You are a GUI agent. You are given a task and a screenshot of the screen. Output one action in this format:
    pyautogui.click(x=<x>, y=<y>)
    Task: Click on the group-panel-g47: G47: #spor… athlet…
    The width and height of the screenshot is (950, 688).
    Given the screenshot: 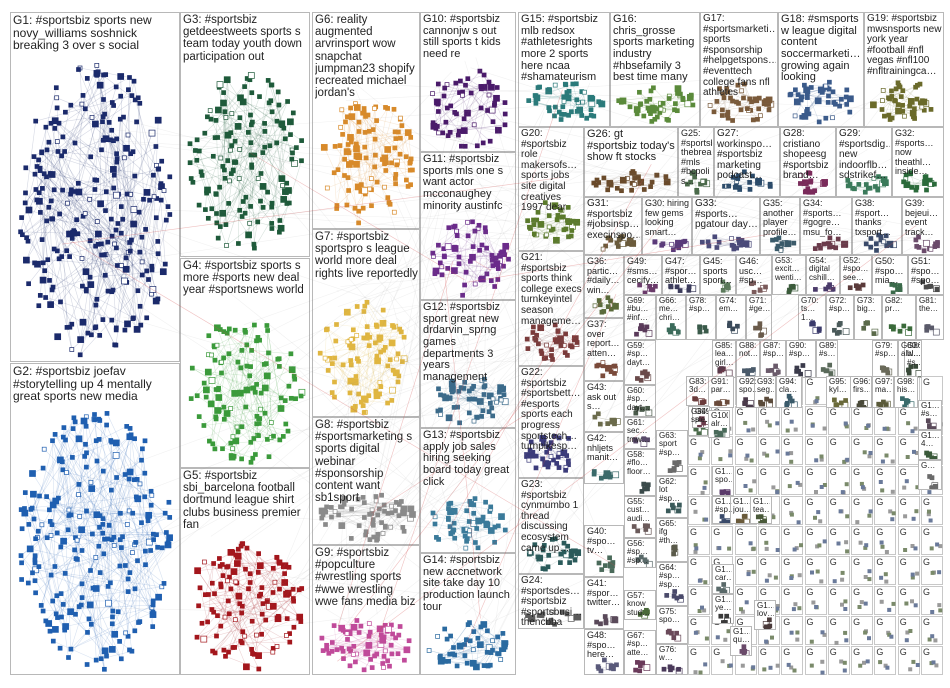 What is the action you would take?
    pyautogui.click(x=681, y=275)
    